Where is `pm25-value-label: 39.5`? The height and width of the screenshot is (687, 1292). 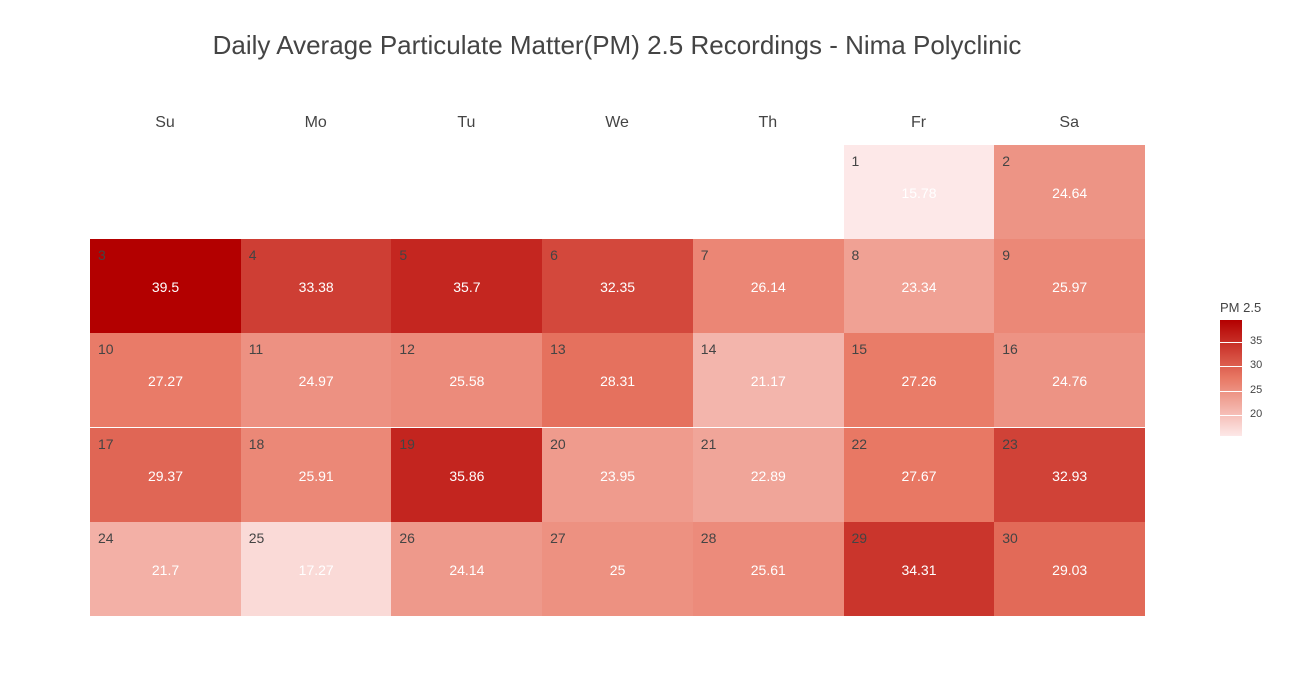
pm25-value-label: 39.5 is located at coordinates (165, 287).